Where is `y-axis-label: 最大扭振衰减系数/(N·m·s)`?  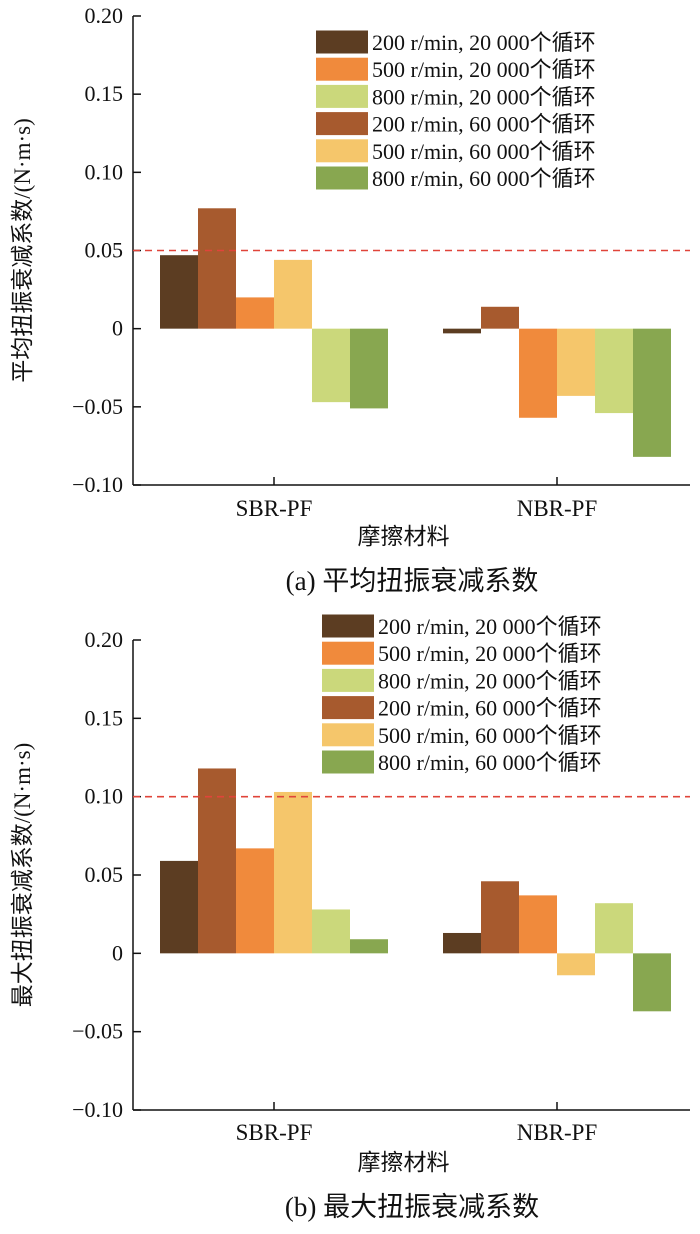
y-axis-label: 最大扭振衰减系数/(N·m·s) is located at coordinates (22, 875).